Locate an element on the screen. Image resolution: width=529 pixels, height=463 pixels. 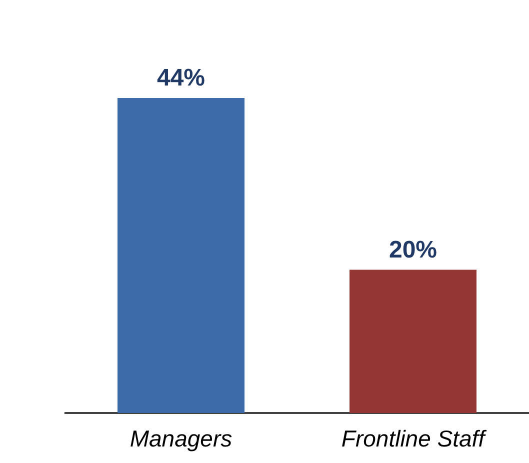
x-tick-label: Managers is located at coordinates (181, 439).